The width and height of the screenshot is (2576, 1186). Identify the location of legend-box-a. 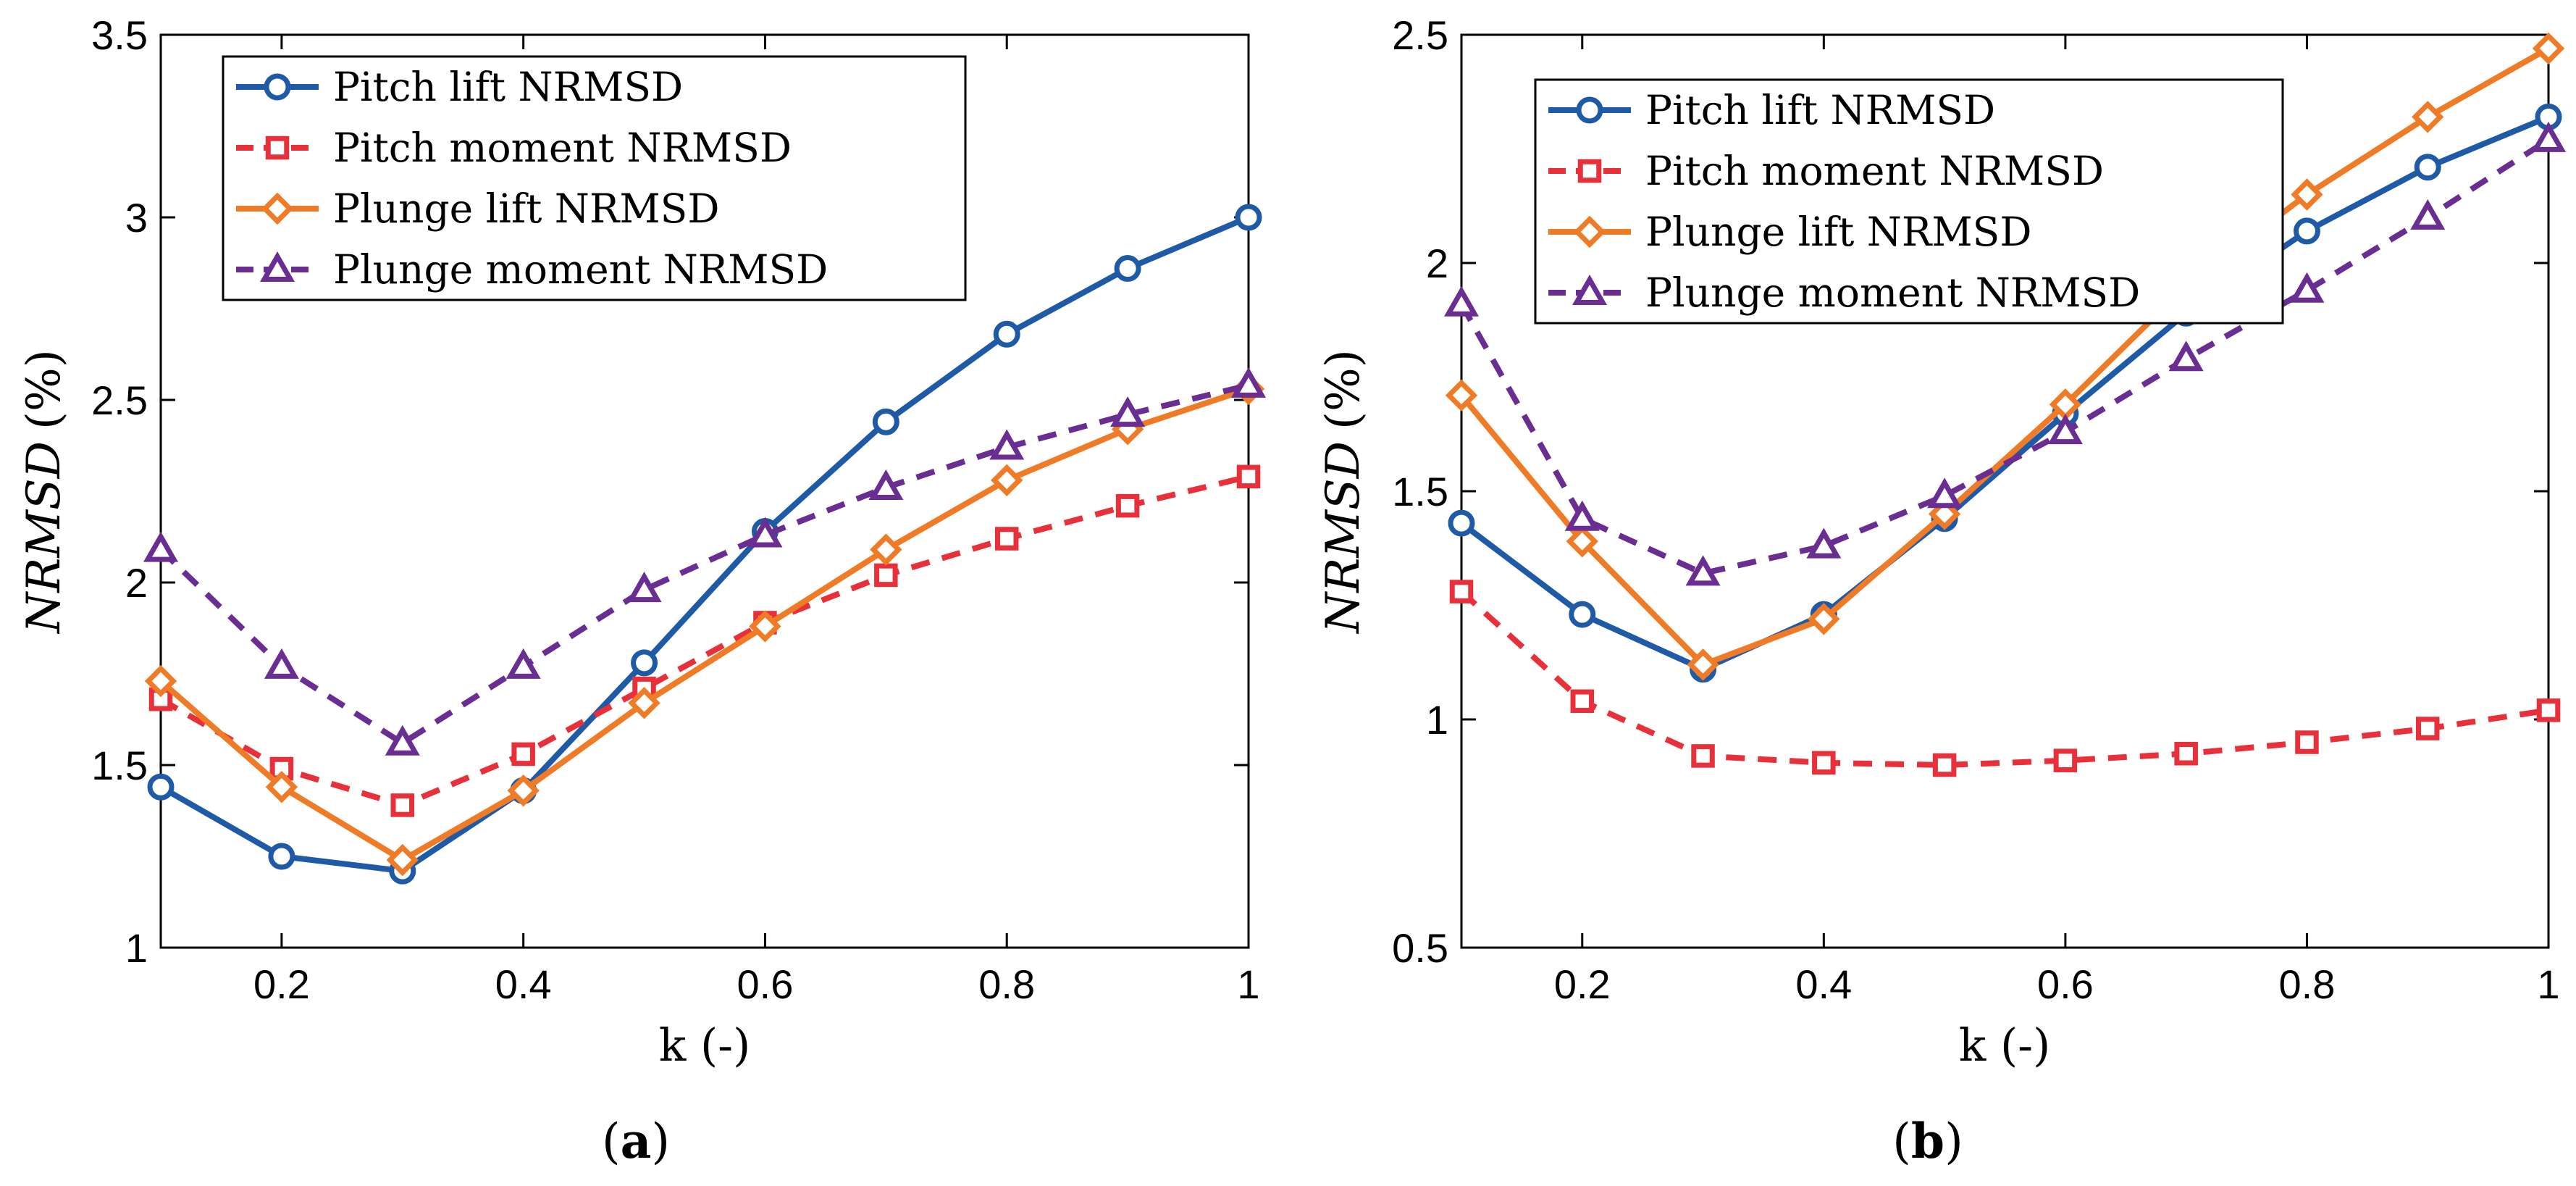
(594, 178).